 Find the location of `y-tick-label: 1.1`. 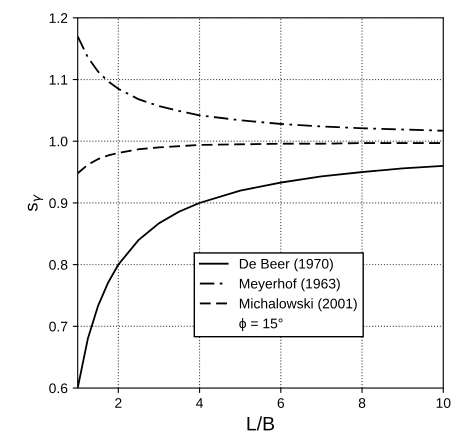

y-tick-label: 1.1 is located at coordinates (59, 80).